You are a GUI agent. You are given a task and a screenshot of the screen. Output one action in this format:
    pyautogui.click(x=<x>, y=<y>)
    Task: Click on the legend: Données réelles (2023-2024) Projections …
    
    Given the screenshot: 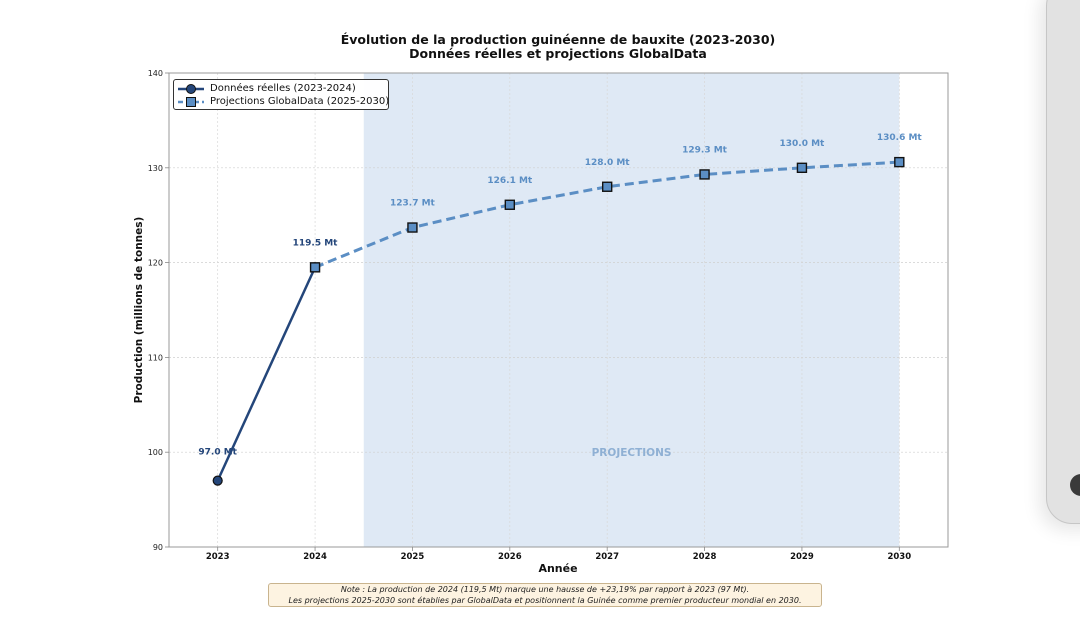 What is the action you would take?
    pyautogui.click(x=281, y=94)
    